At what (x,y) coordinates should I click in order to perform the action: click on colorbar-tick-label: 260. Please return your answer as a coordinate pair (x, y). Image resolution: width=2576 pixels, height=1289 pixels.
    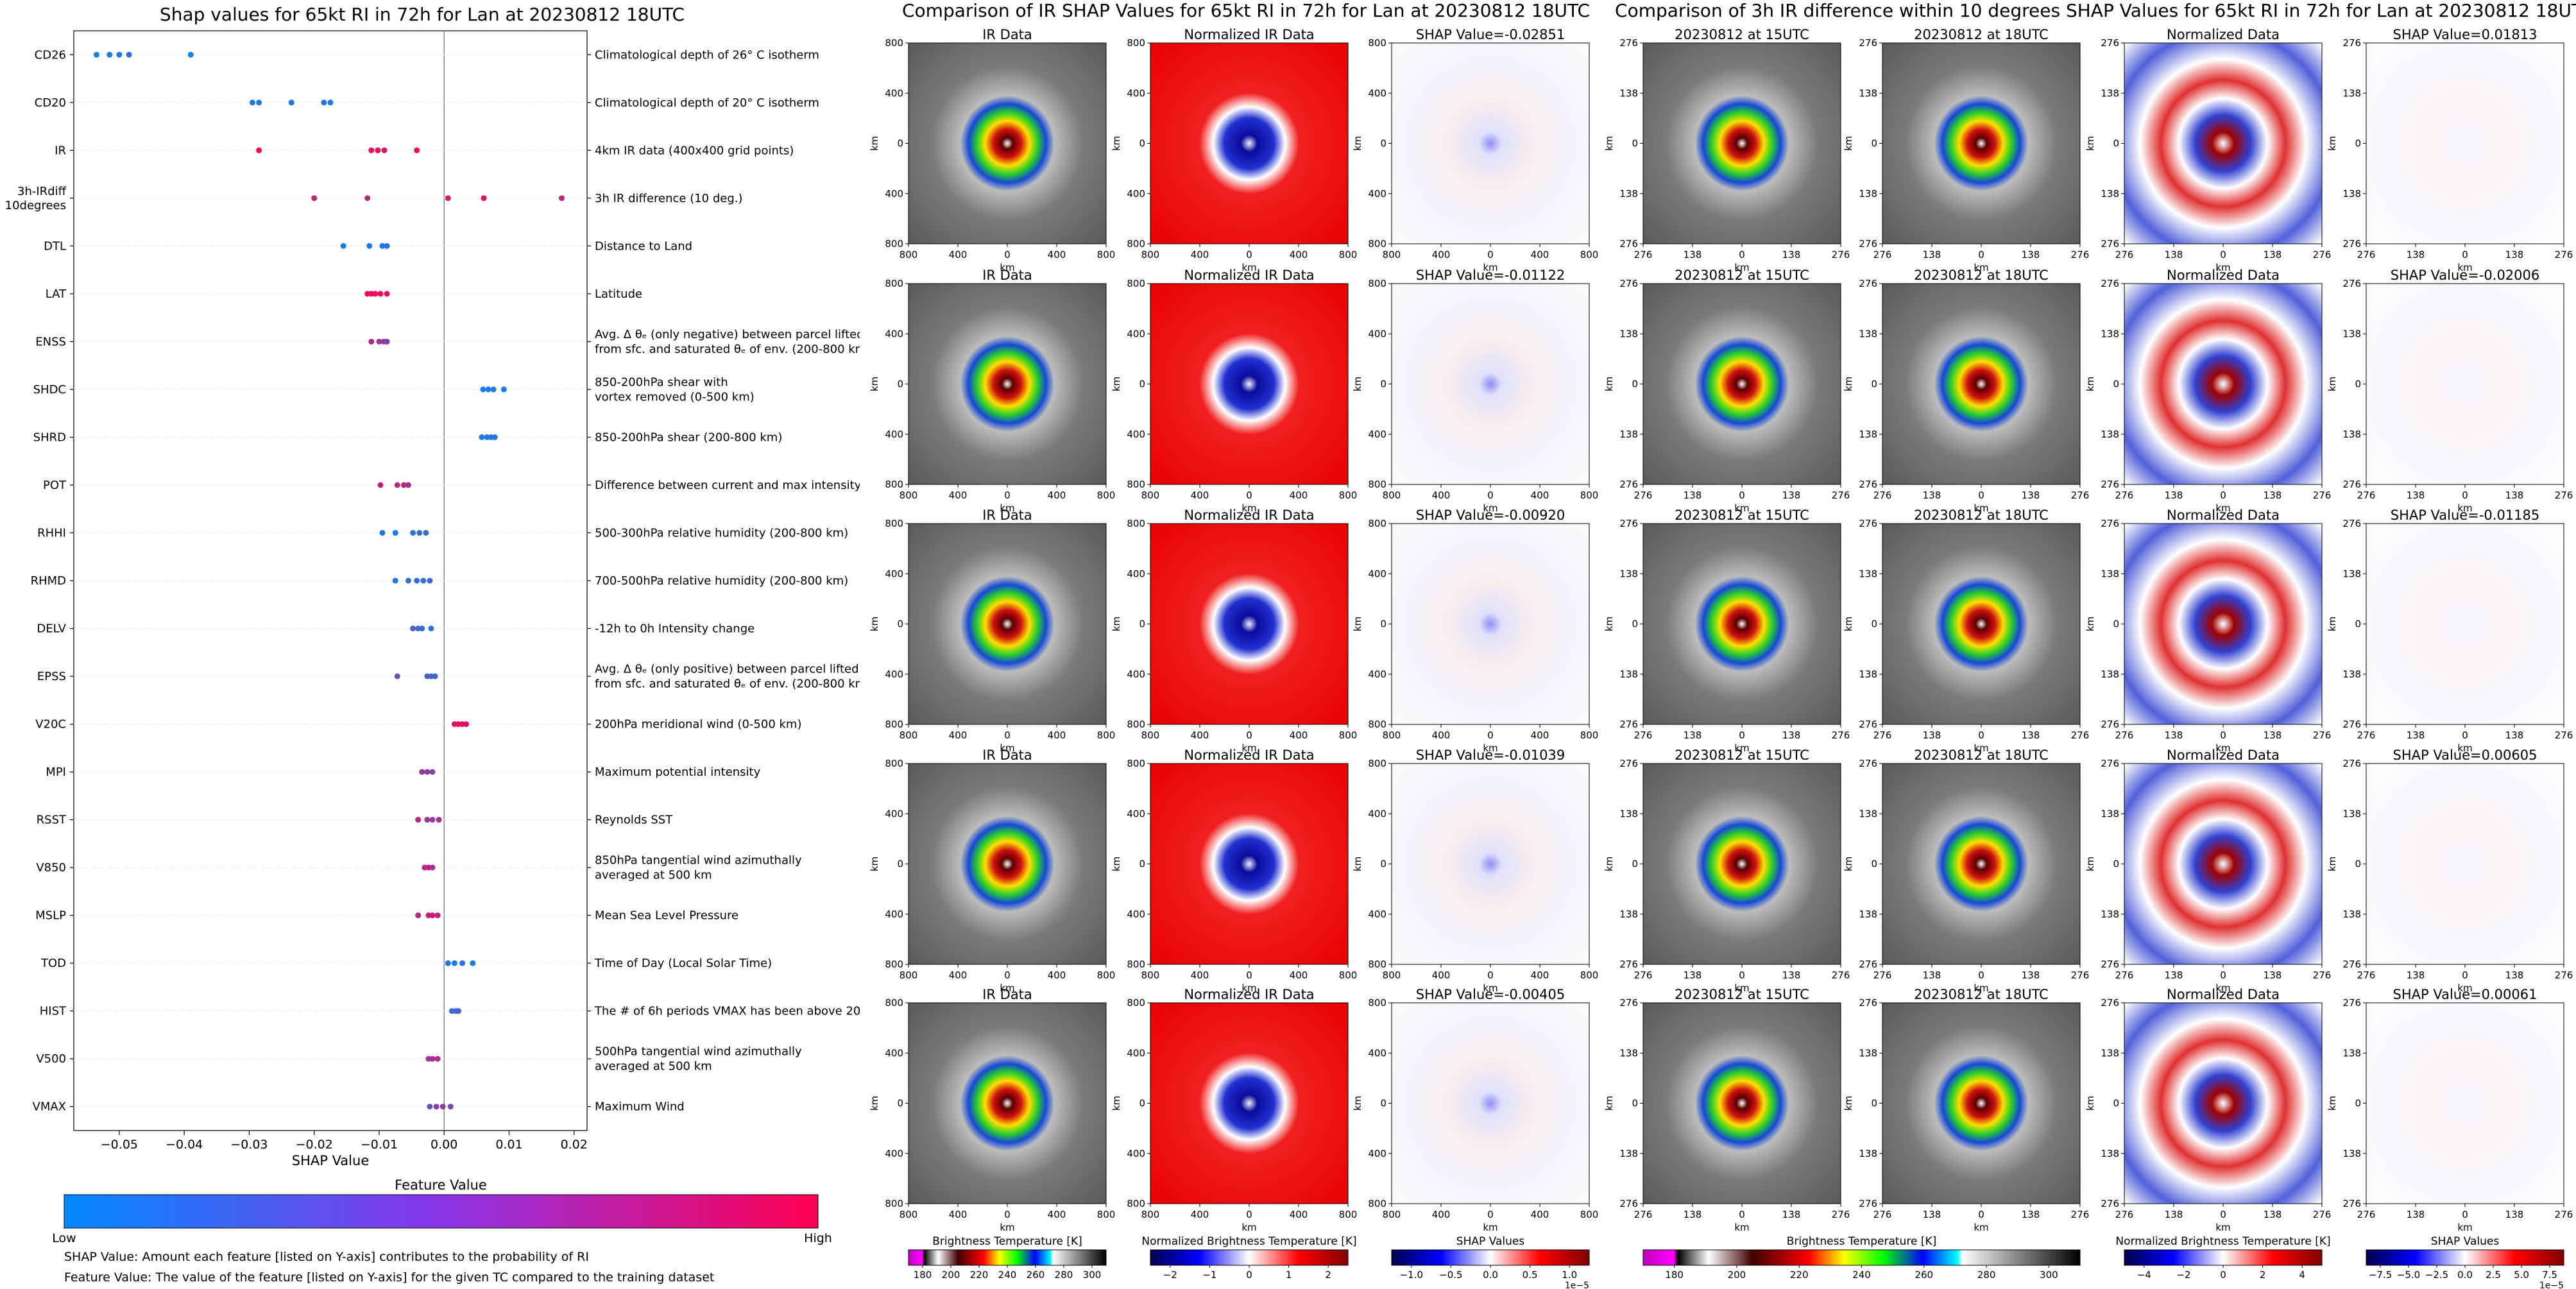
    Looking at the image, I should click on (1924, 1275).